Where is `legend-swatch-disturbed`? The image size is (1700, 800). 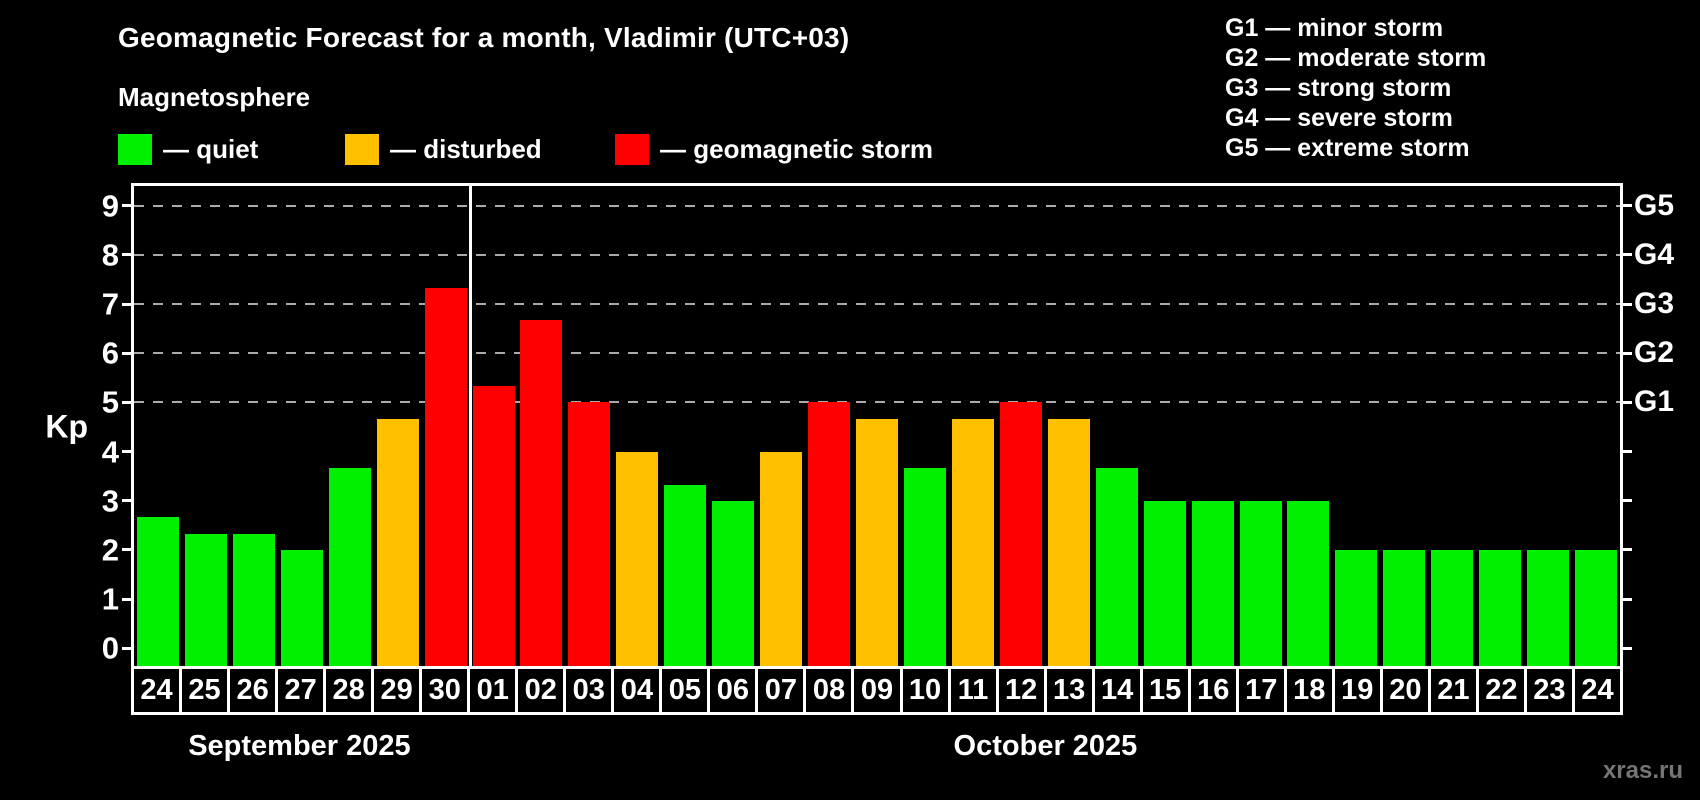
legend-swatch-disturbed is located at coordinates (362, 149).